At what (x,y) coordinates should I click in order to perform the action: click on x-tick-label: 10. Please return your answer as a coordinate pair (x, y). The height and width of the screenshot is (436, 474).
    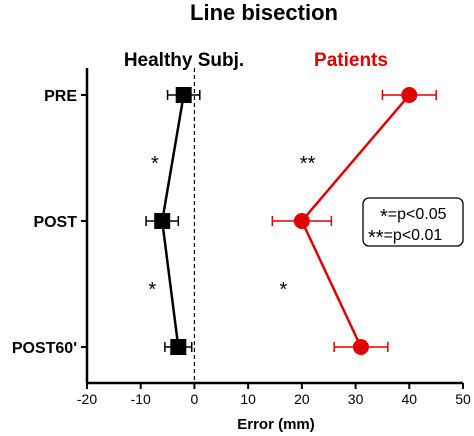
    Looking at the image, I should click on (248, 399).